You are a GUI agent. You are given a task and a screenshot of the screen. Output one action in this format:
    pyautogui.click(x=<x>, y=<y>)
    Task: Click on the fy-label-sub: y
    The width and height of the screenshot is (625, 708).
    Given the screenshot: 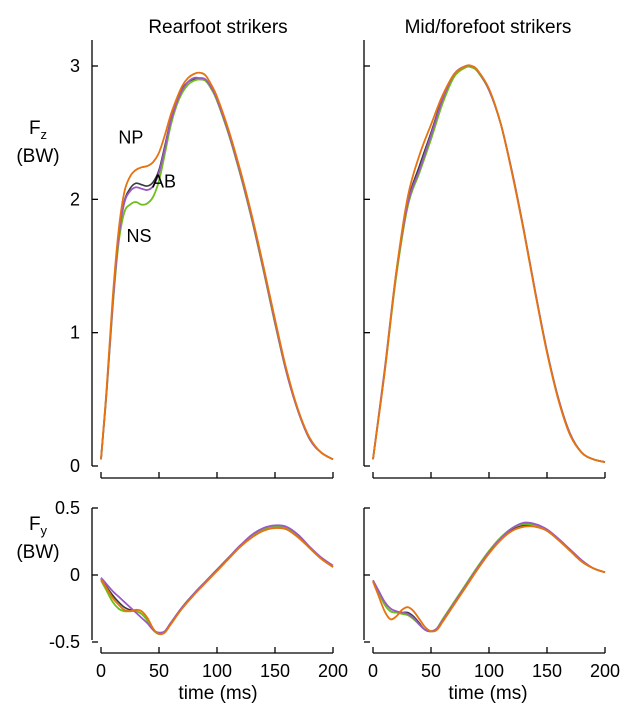 What is the action you would take?
    pyautogui.click(x=44, y=530)
    